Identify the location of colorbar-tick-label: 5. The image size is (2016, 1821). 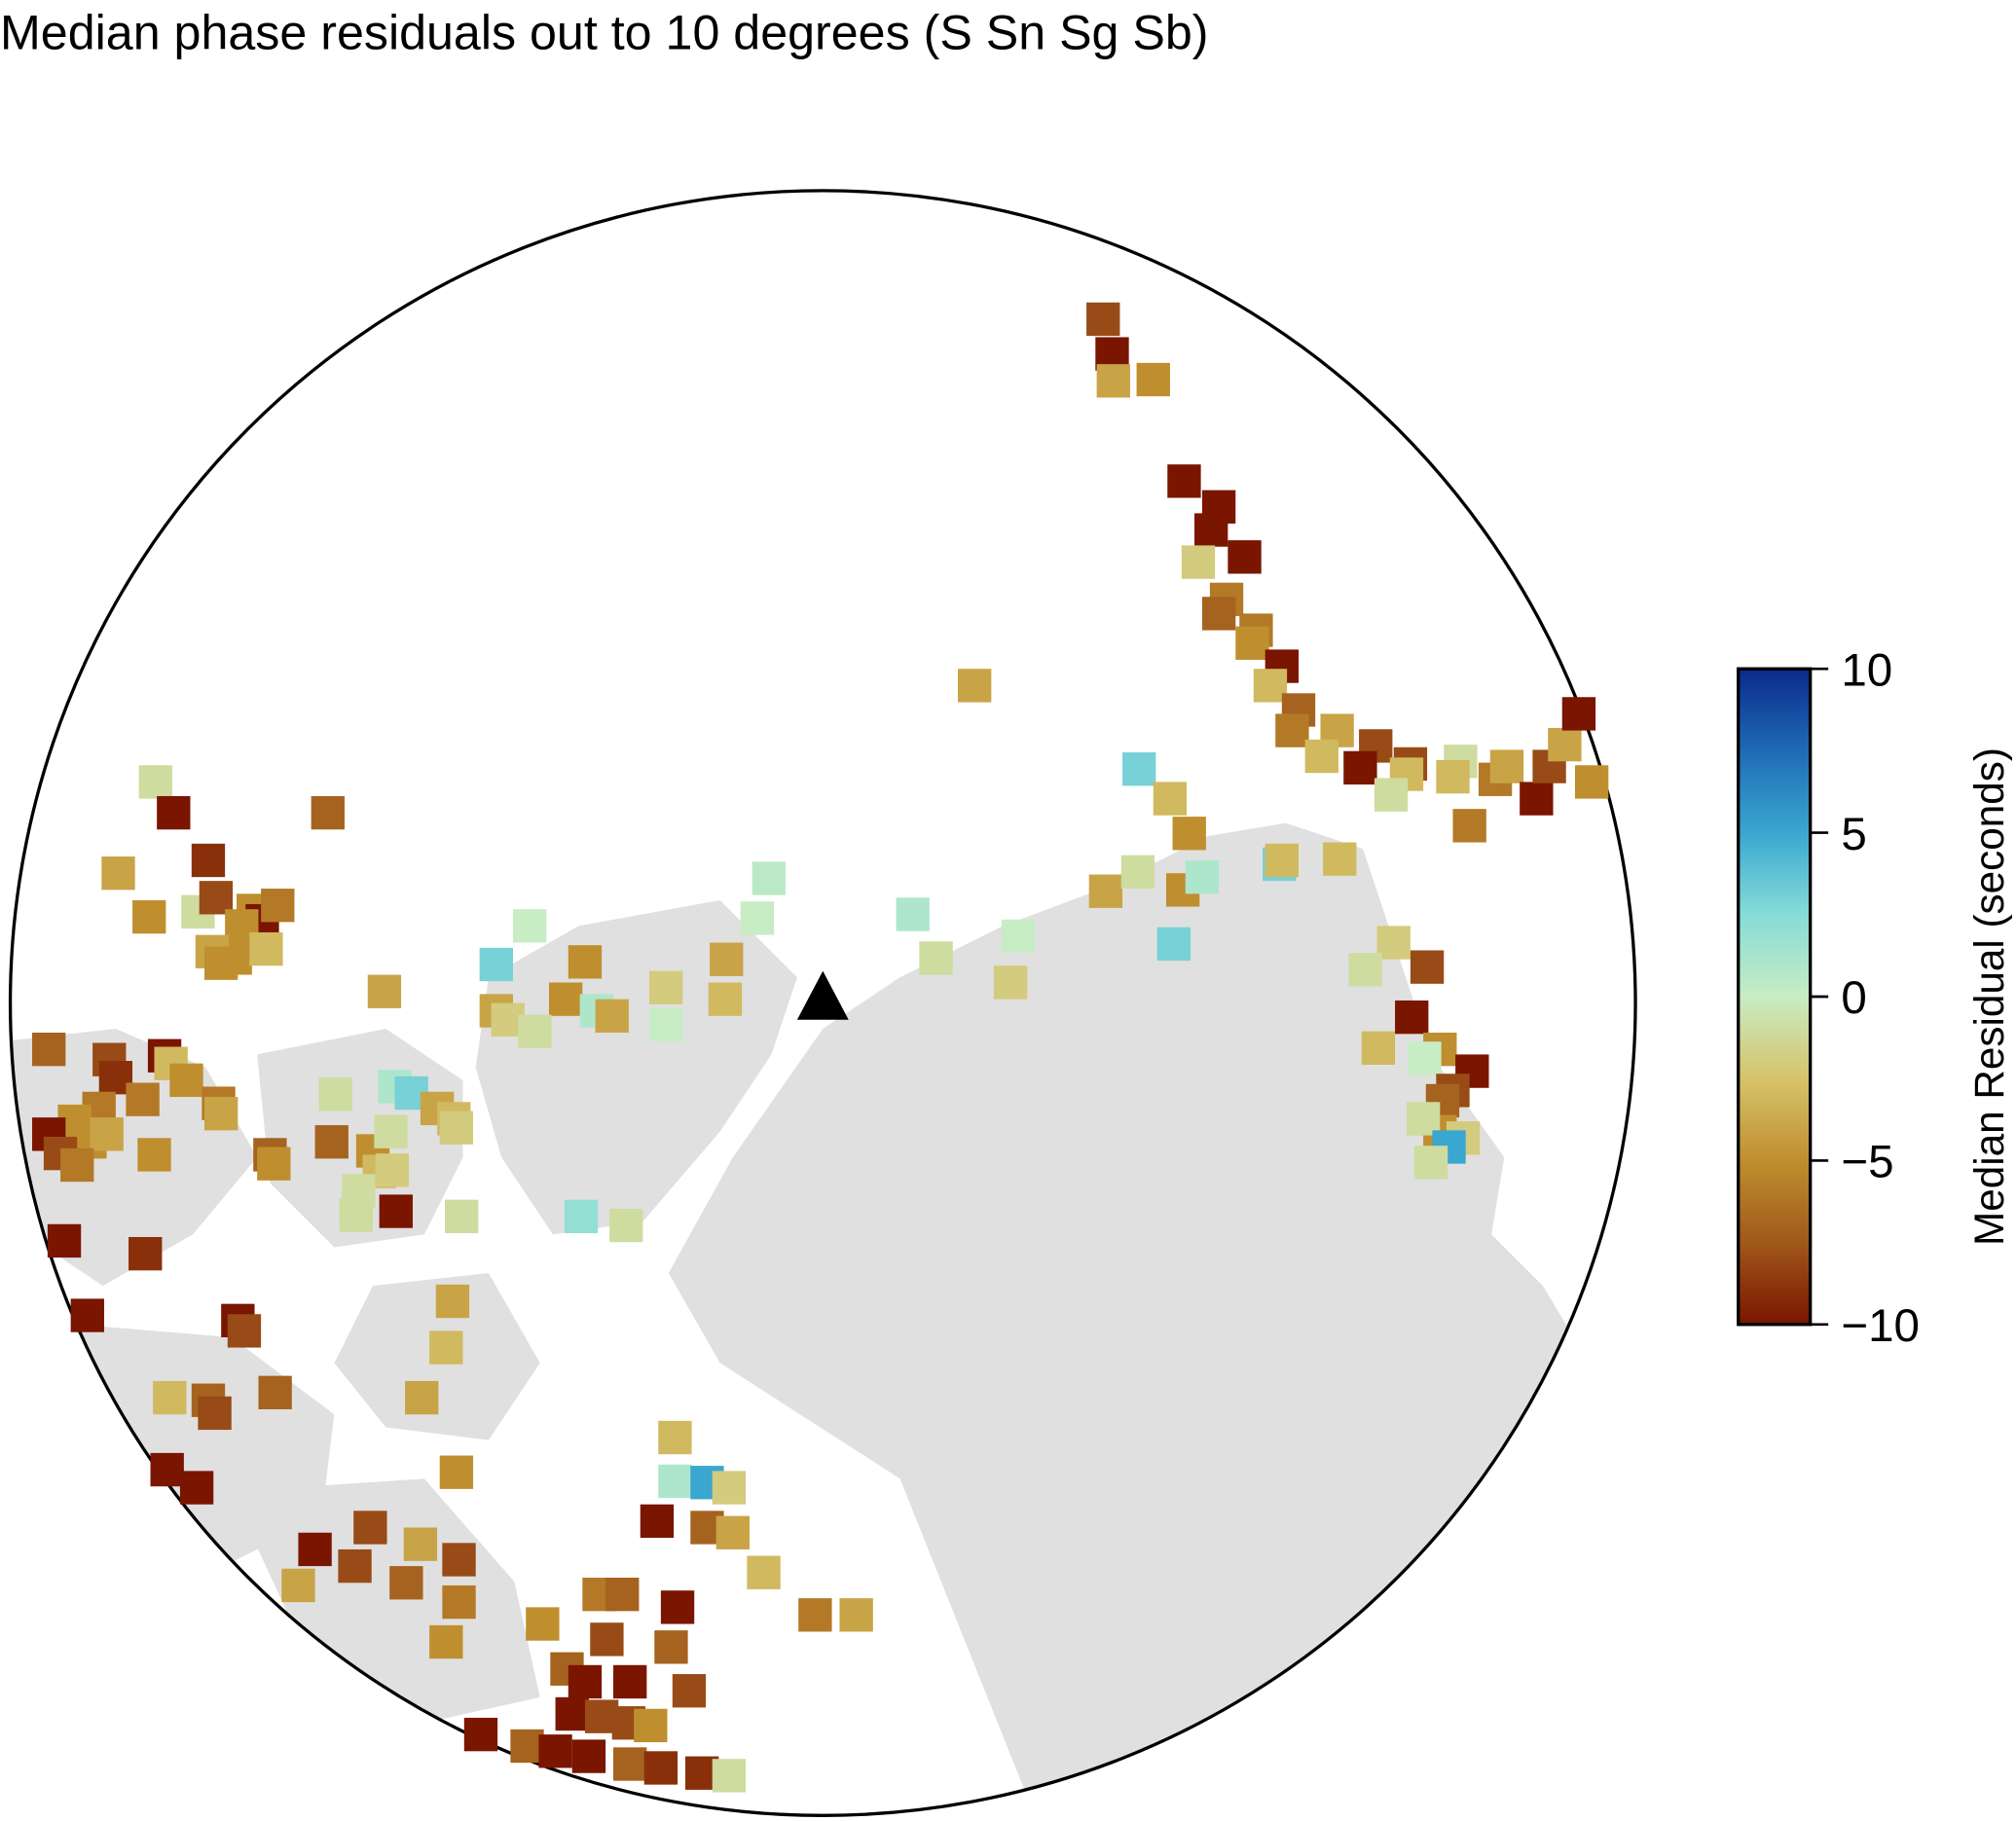
(1853, 834).